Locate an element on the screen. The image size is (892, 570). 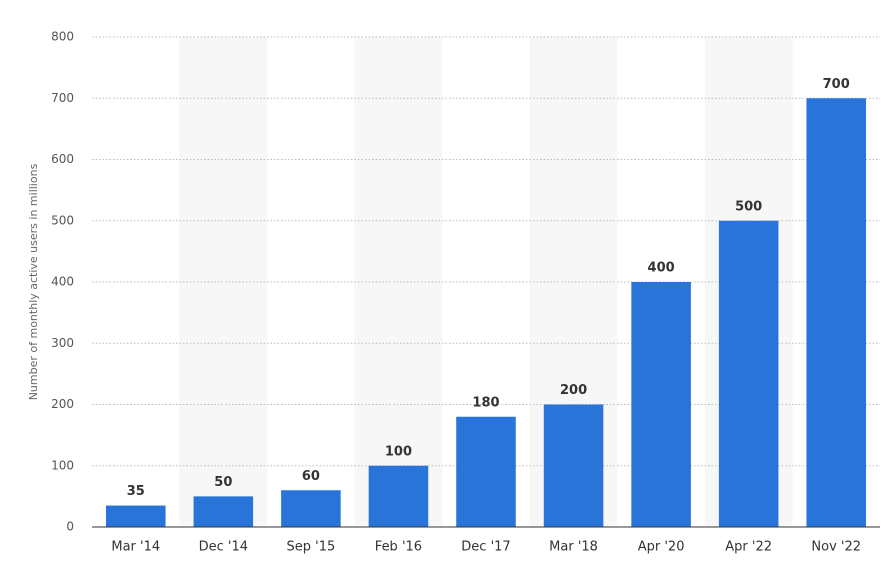
x-tick-label: Mar '18 is located at coordinates (573, 547).